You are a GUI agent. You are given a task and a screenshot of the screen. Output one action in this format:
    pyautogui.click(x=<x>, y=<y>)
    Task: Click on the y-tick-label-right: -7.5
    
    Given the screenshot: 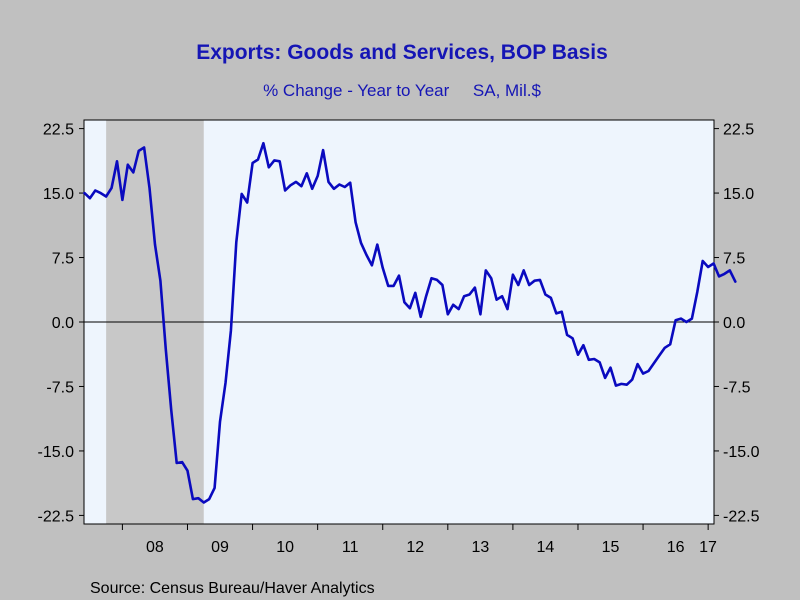 What is the action you would take?
    pyautogui.click(x=737, y=387)
    